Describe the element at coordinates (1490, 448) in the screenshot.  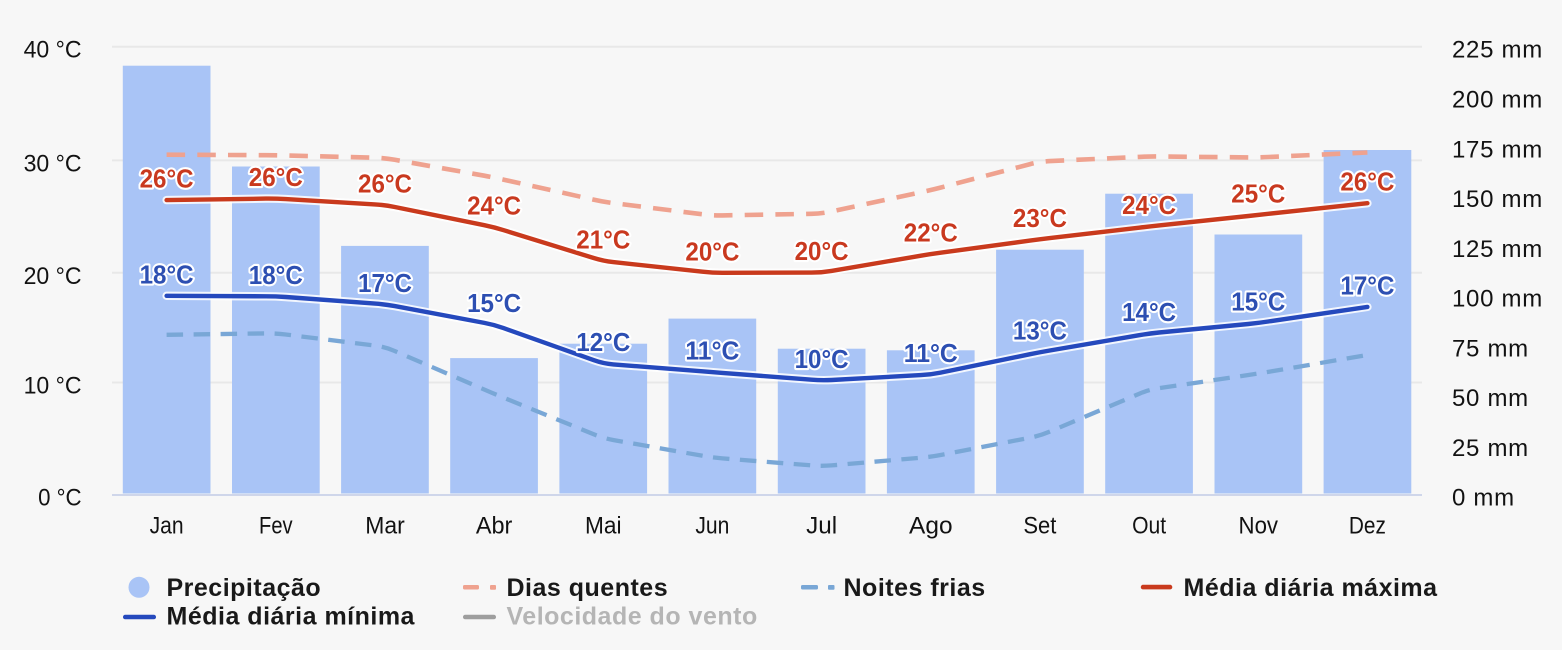
I see `svg-text: 25 mm` at that location.